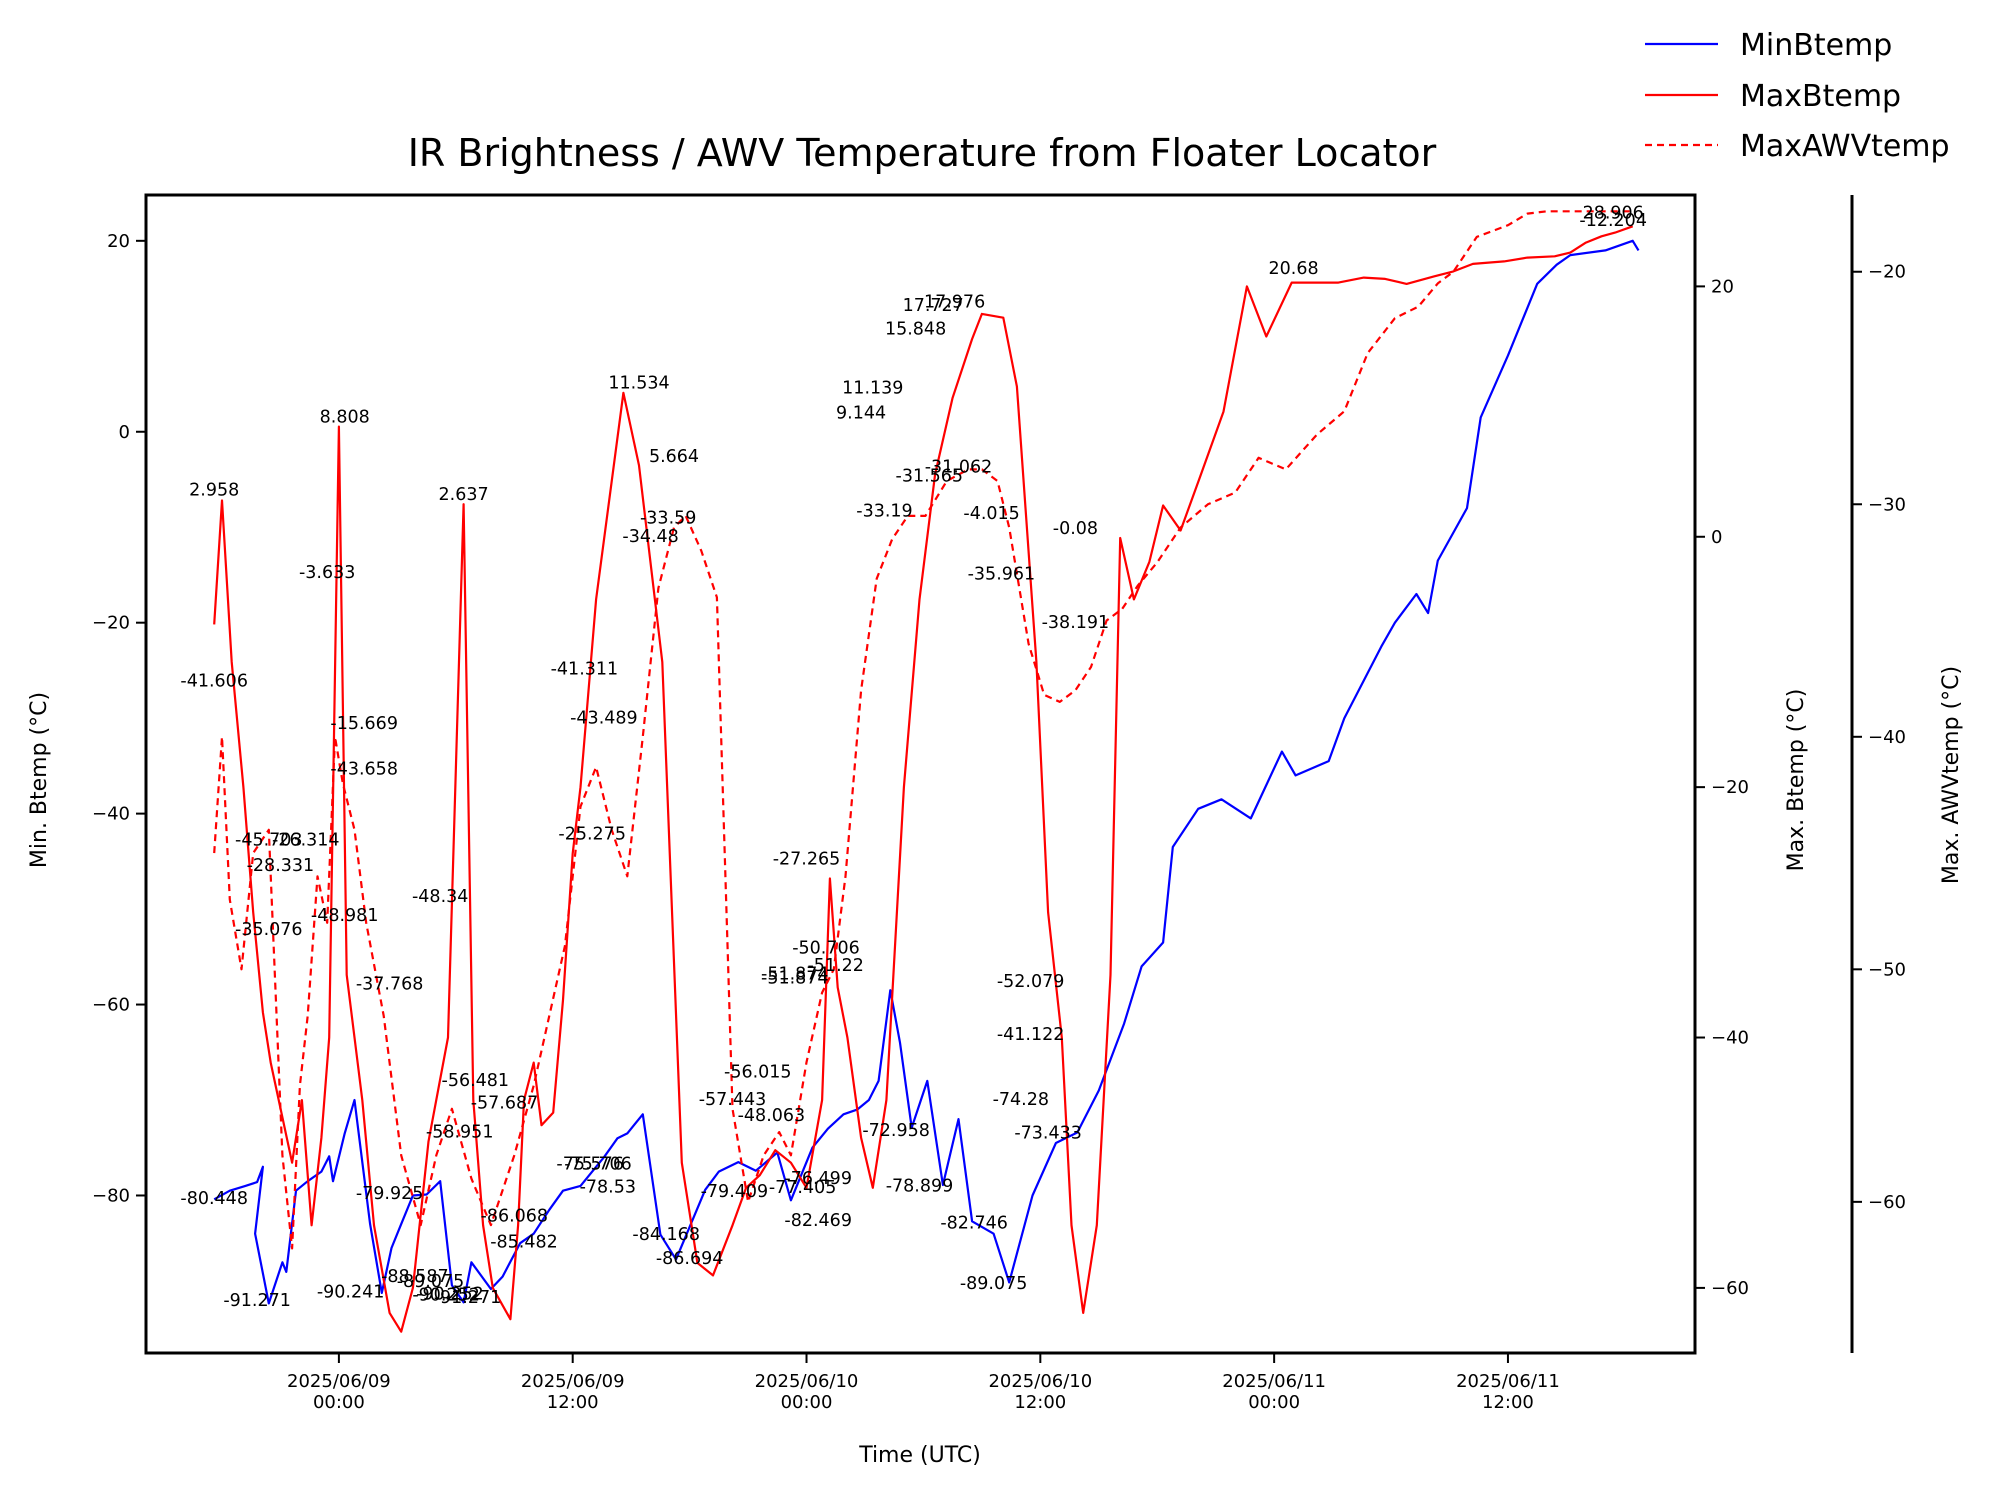 The image size is (1994, 1491). I want to click on data-label: -41.122, so click(1031, 1035).